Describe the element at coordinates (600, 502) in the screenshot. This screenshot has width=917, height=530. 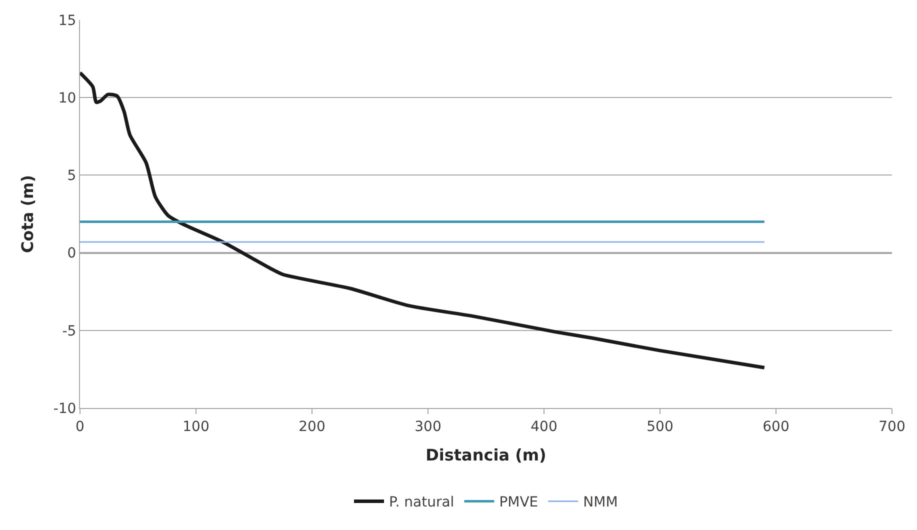
I see `legend-label: NMM` at that location.